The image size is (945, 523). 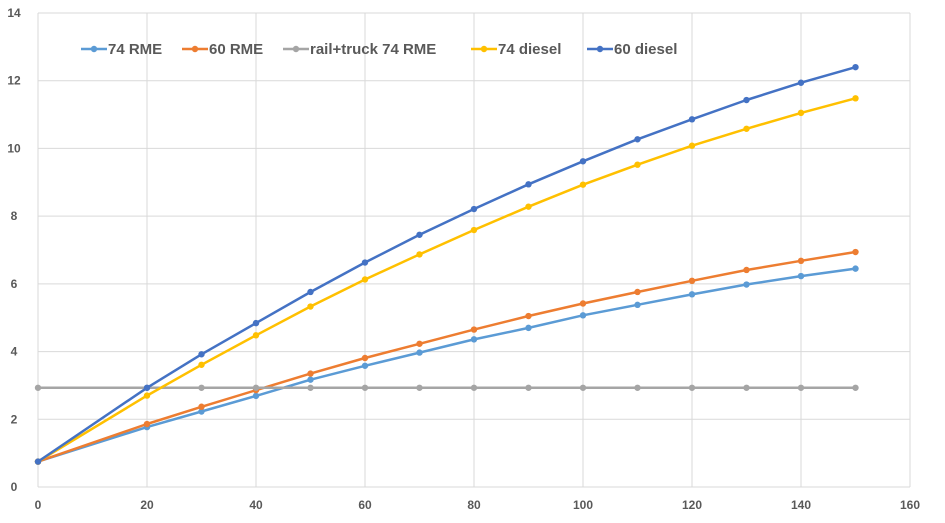 I want to click on legend-item: 74 diesel, so click(x=516, y=49).